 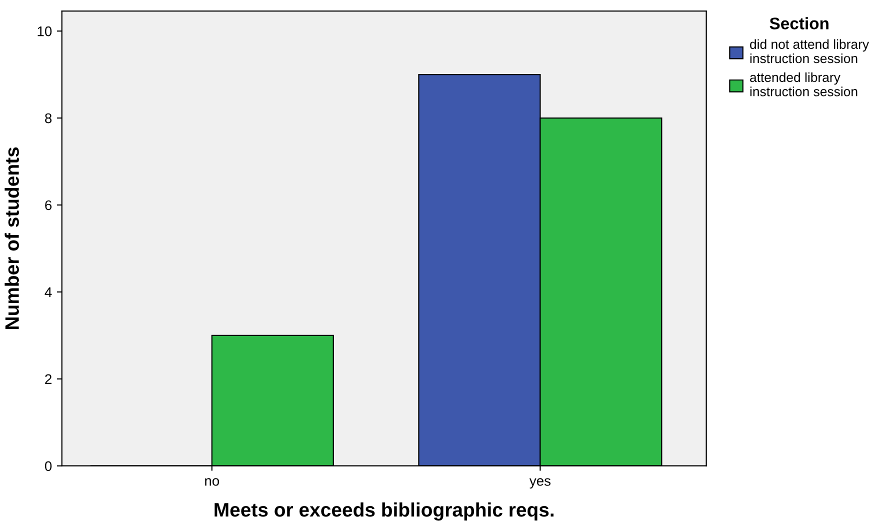 I want to click on y-tick-label: 4, so click(x=48, y=292).